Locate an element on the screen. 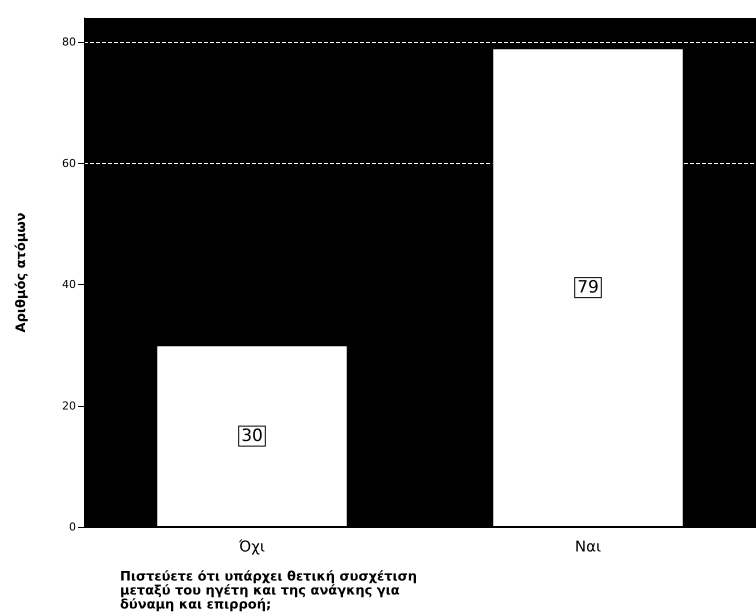 The image size is (756, 615). y-tick-label: 20 is located at coordinates (69, 405).